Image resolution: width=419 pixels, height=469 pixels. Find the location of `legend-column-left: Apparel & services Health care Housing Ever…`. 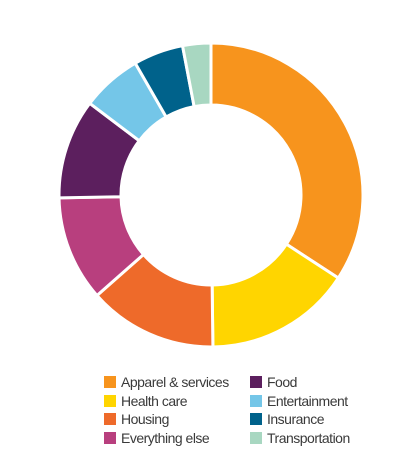

legend-column-left: Apparel & services Health care Housing Ever… is located at coordinates (166, 410).